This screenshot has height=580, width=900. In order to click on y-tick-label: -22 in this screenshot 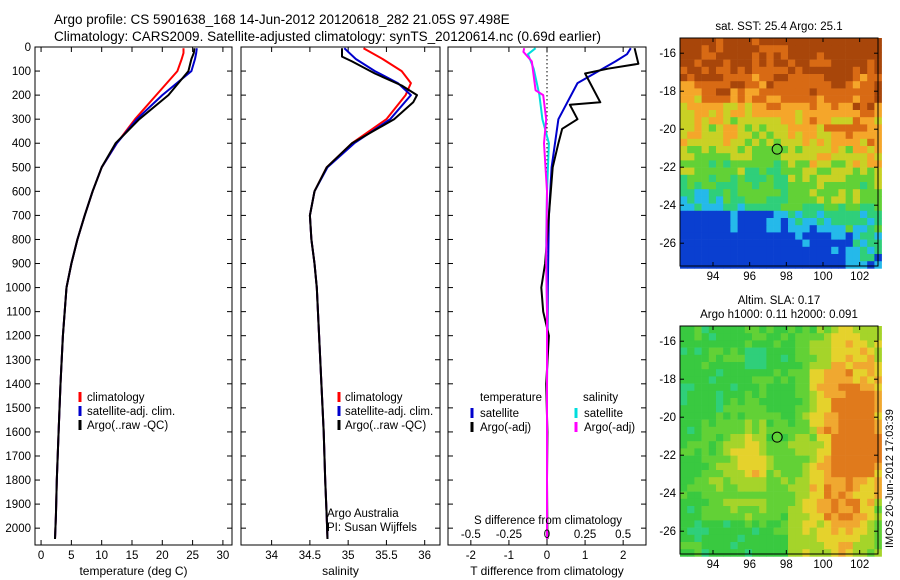, I will do `click(667, 456)`.